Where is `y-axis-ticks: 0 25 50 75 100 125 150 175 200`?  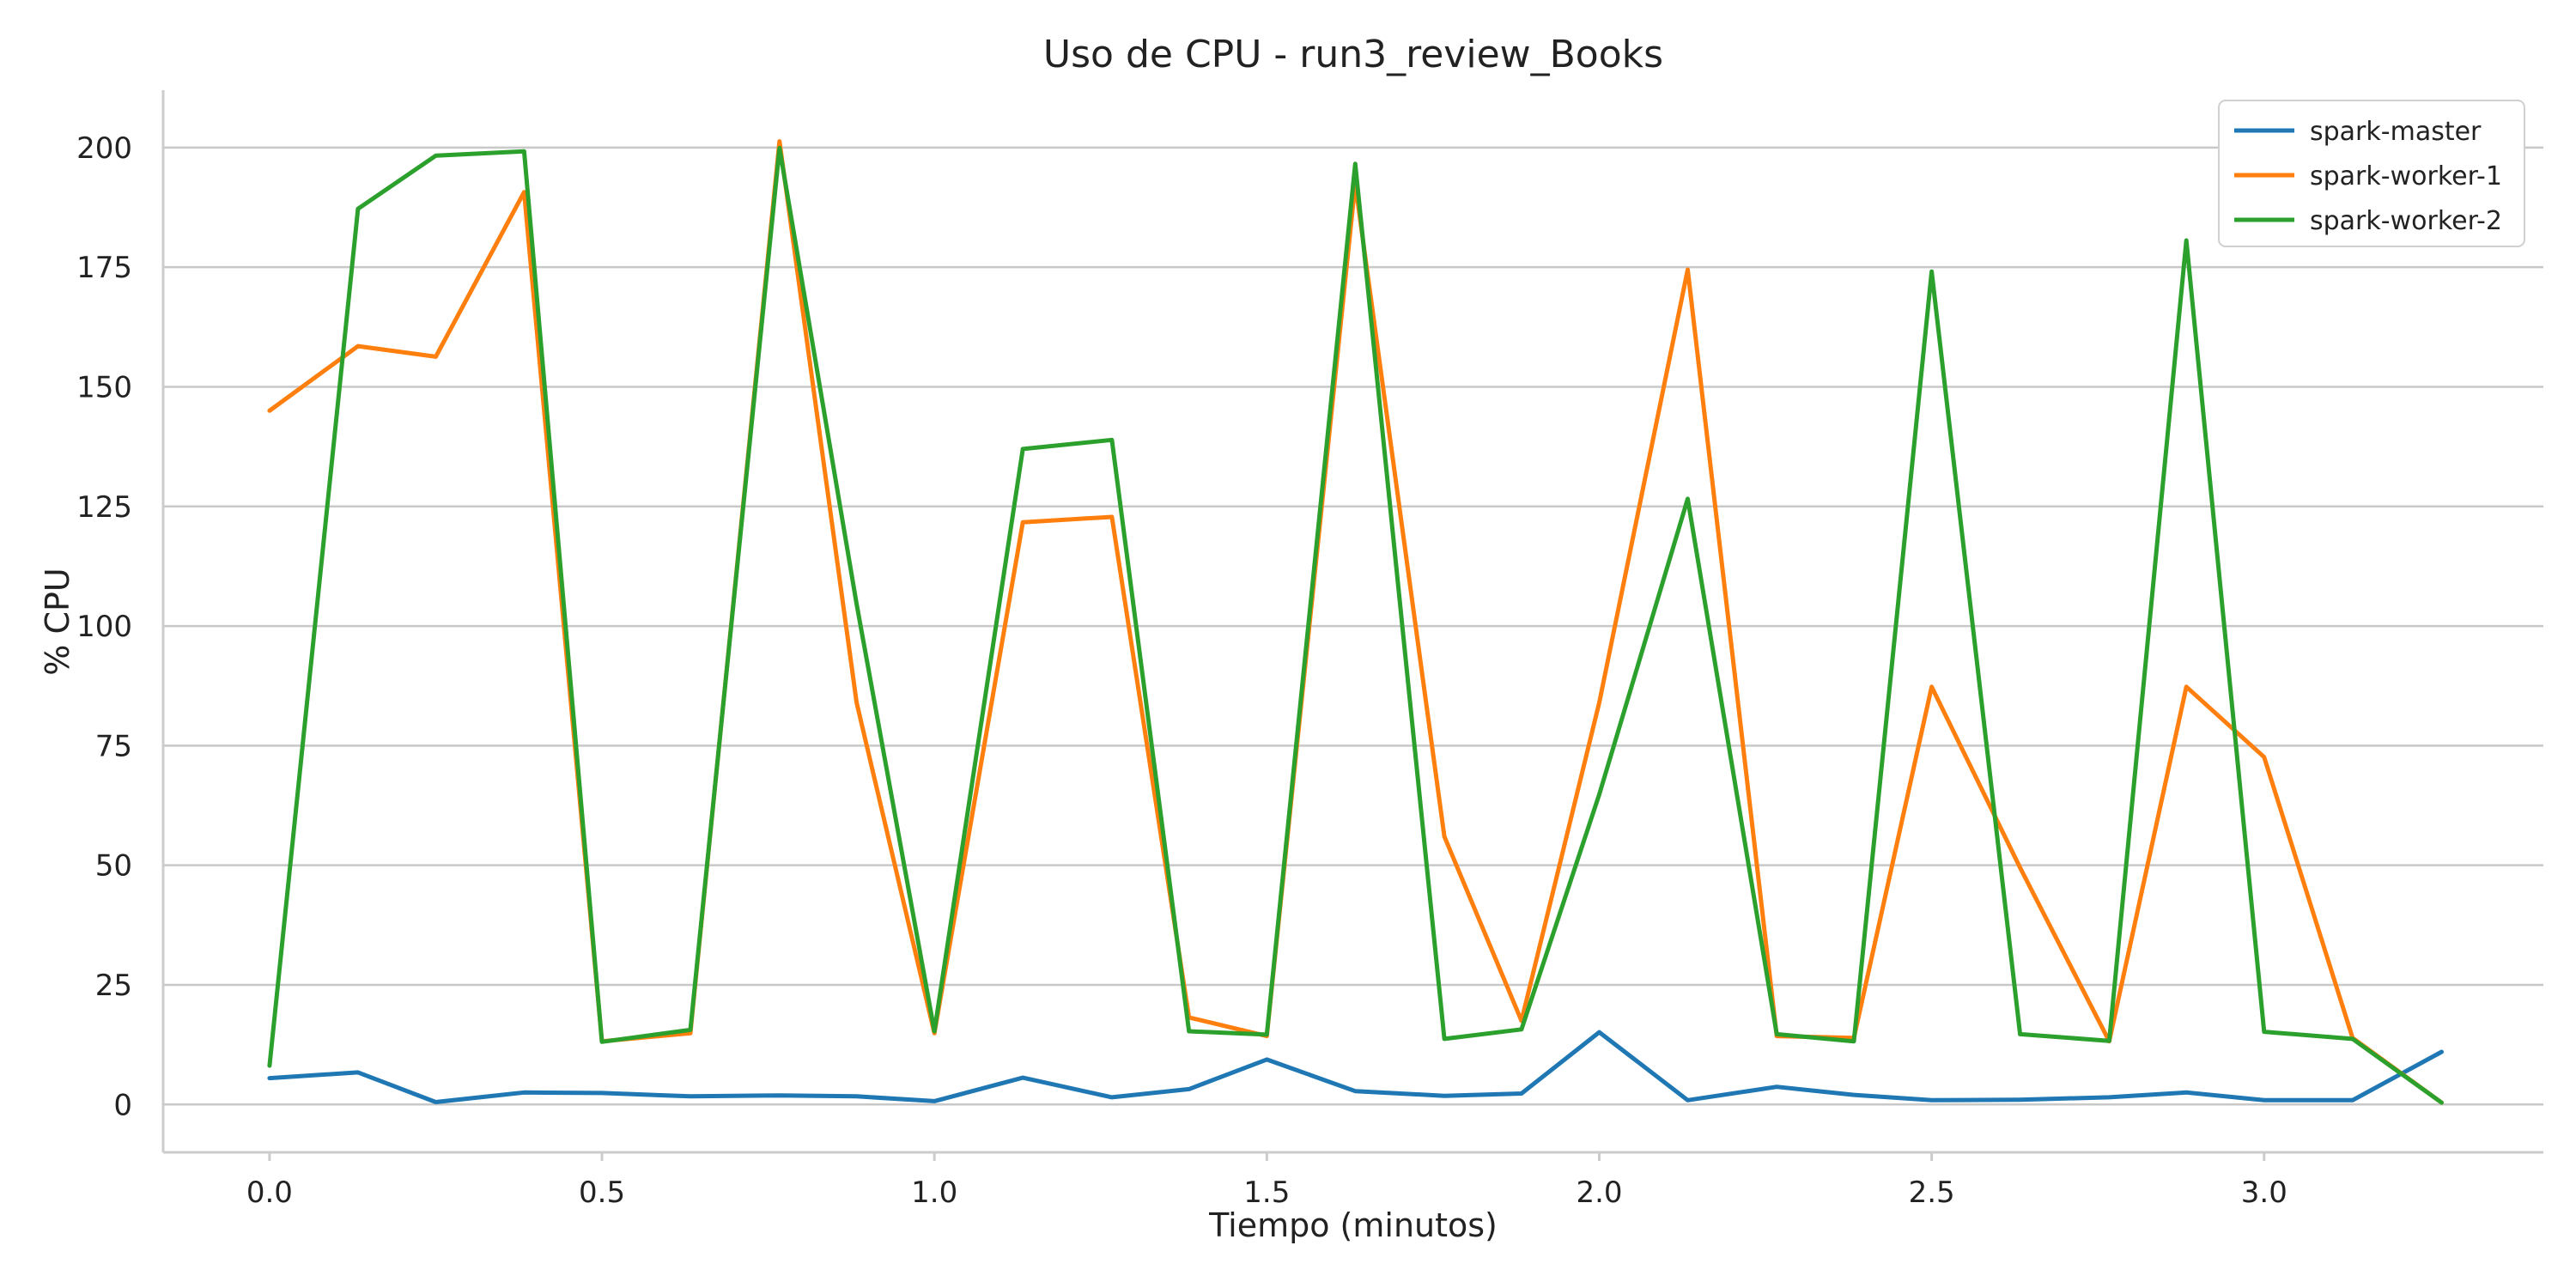
y-axis-ticks: 0 25 50 75 100 125 150 175 200 is located at coordinates (104, 627).